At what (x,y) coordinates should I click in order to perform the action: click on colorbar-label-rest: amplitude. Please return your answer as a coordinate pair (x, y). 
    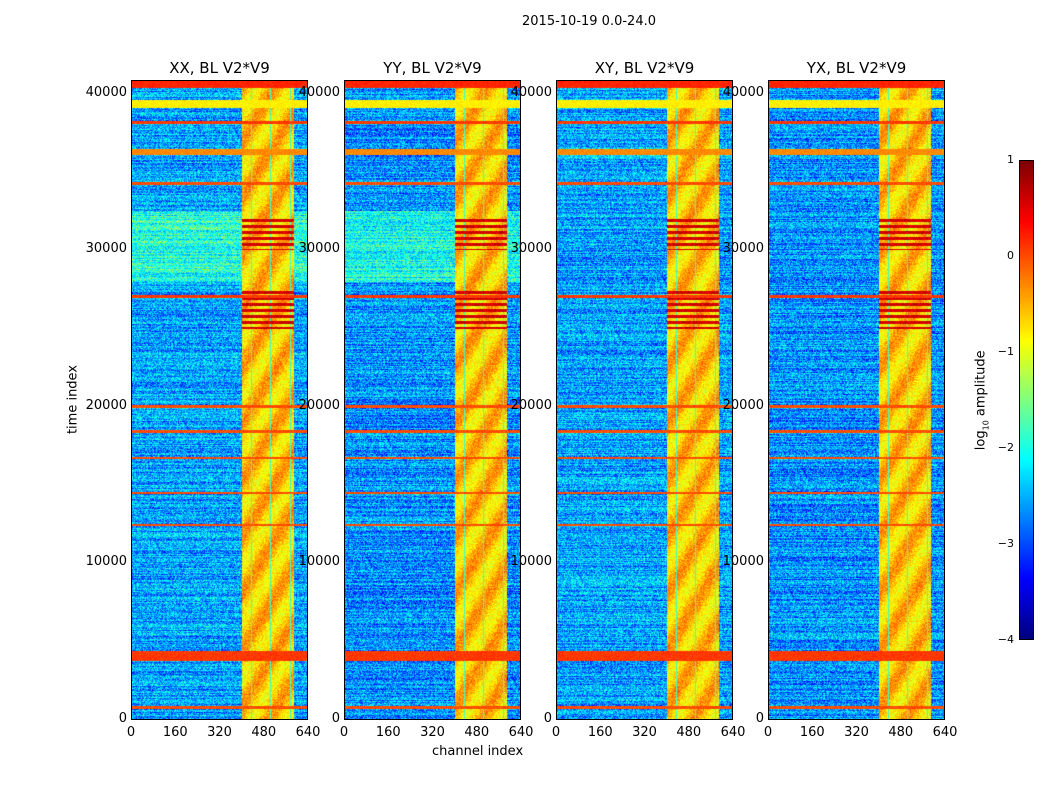
    Looking at the image, I should click on (981, 385).